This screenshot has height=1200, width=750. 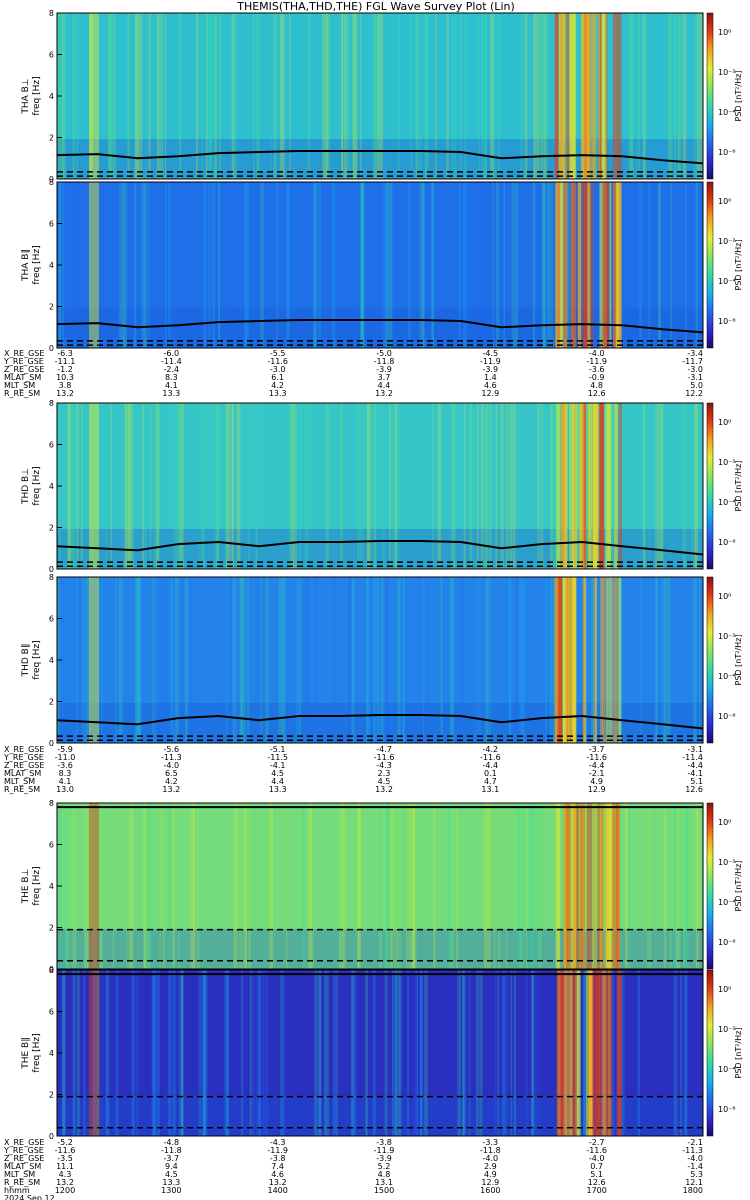 I want to click on ephemeris-value: 4.4, so click(x=277, y=781).